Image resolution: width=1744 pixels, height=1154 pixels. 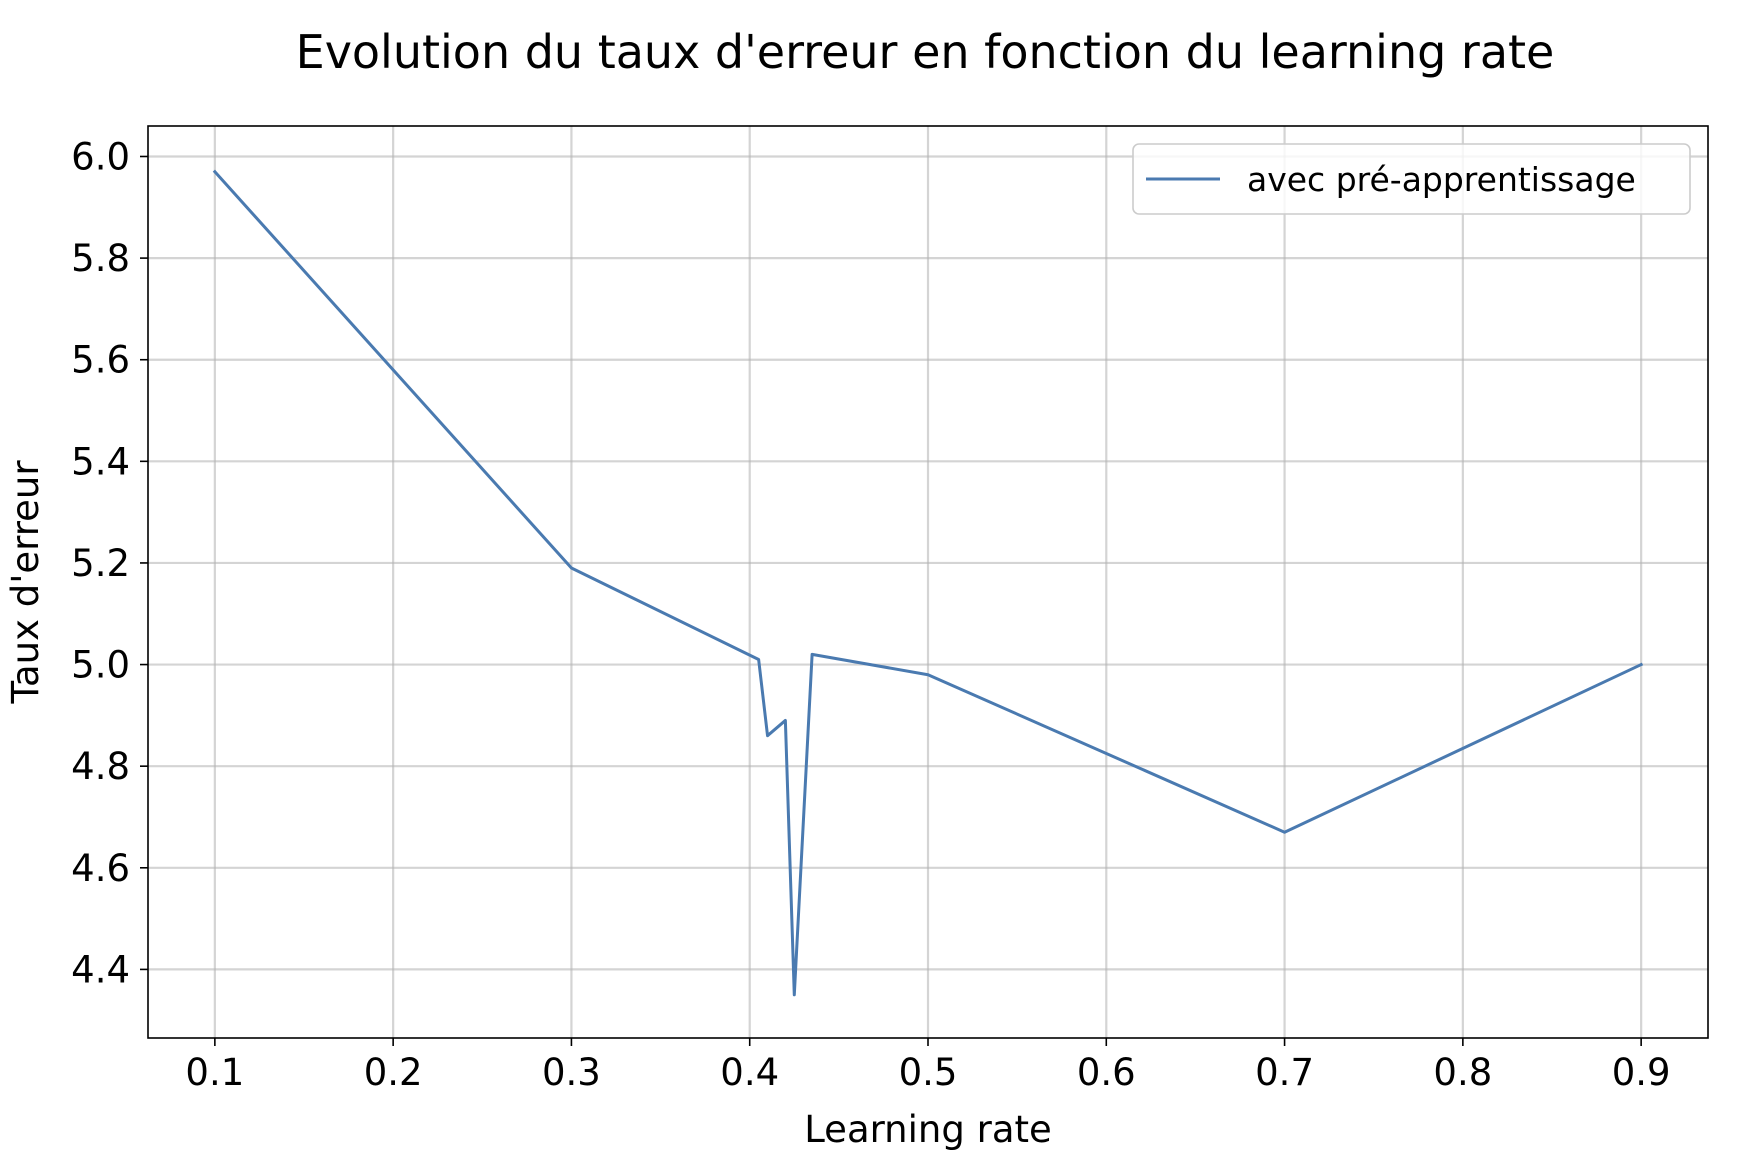 What do you see at coordinates (100, 156) in the screenshot?
I see `y-tick-label: 6.0` at bounding box center [100, 156].